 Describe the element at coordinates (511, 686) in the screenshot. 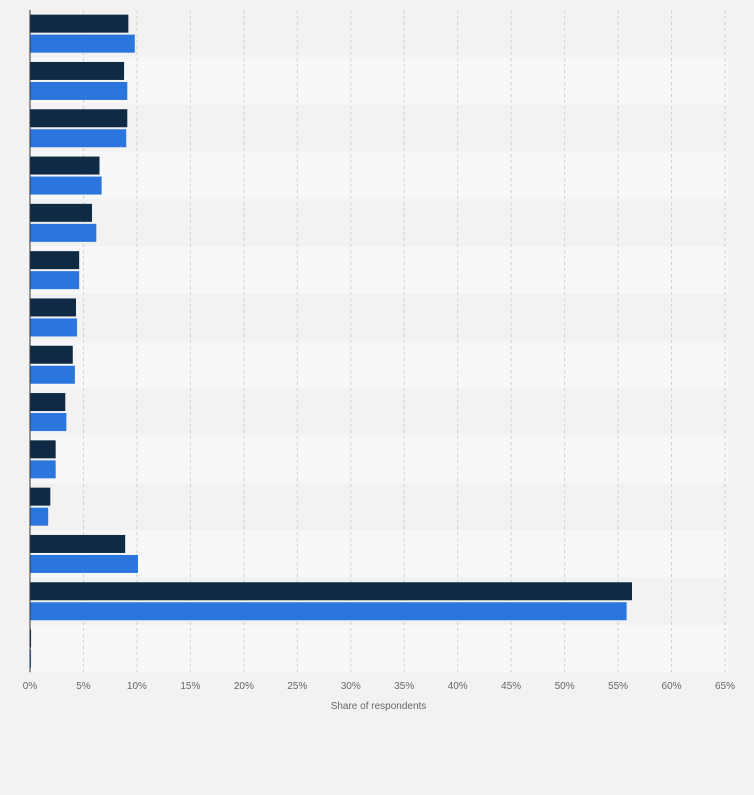

I see `x-tick-label: 45%` at that location.